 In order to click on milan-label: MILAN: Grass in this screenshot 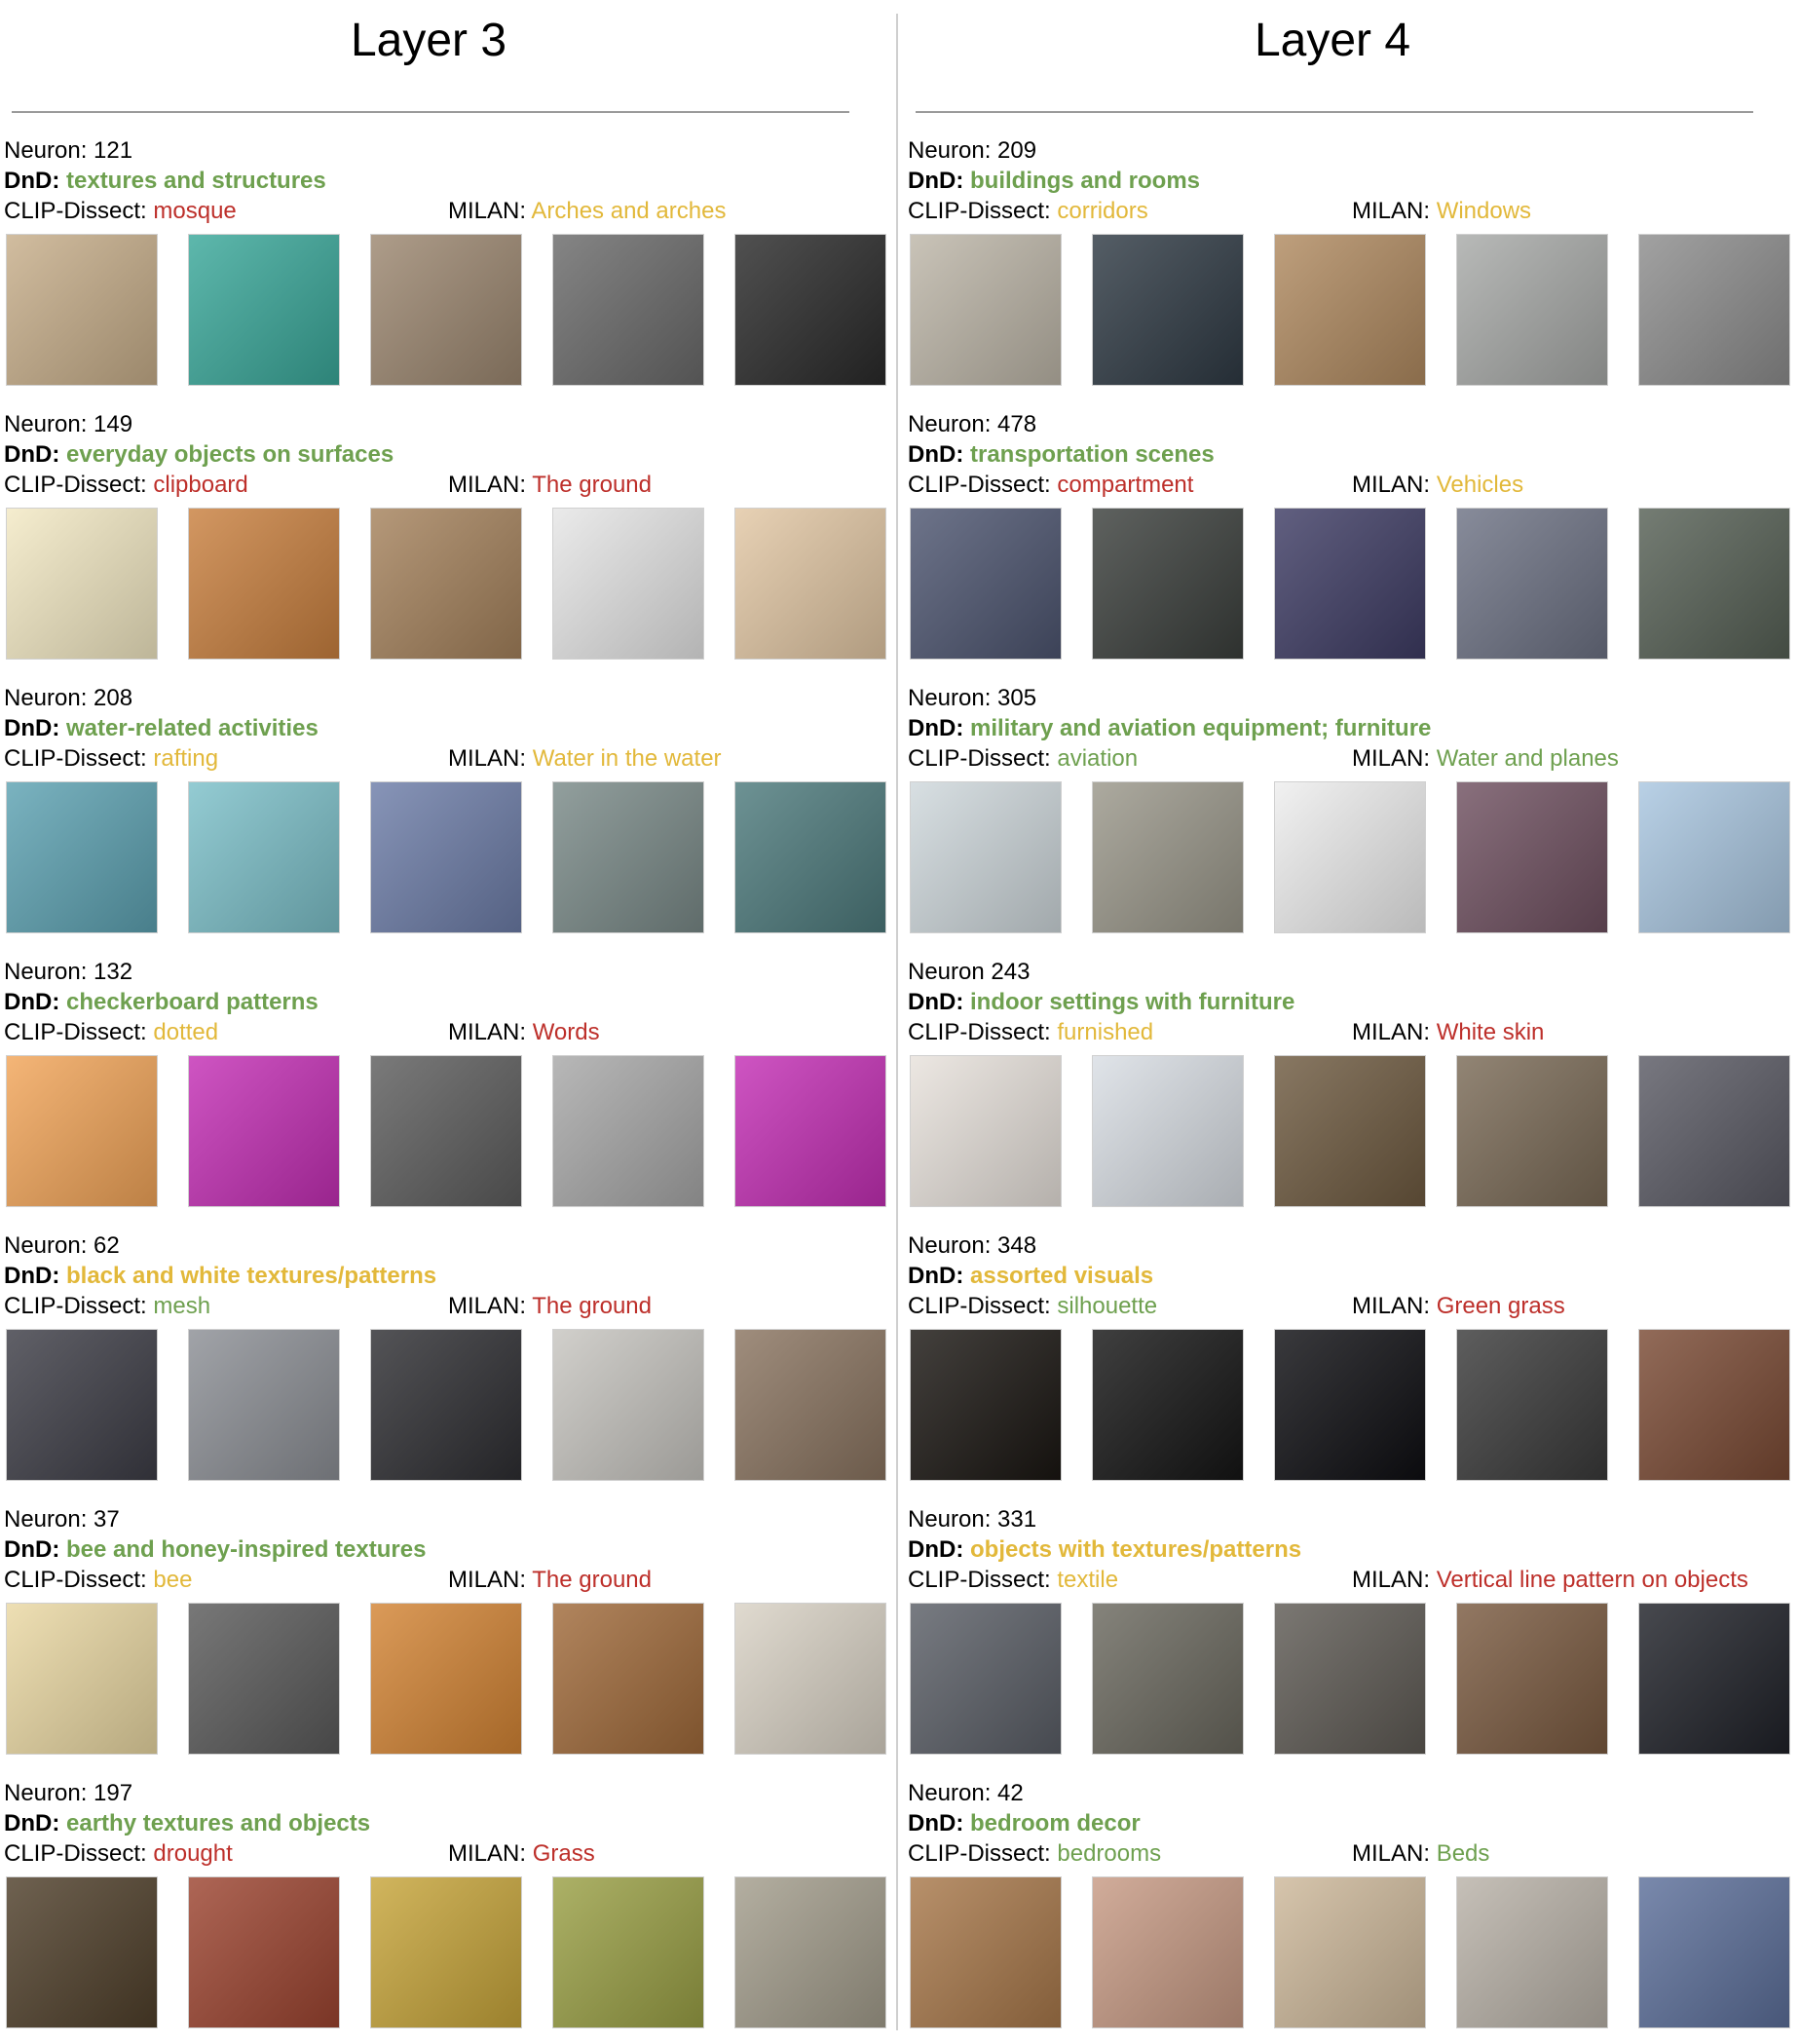, I will do `click(521, 1854)`.